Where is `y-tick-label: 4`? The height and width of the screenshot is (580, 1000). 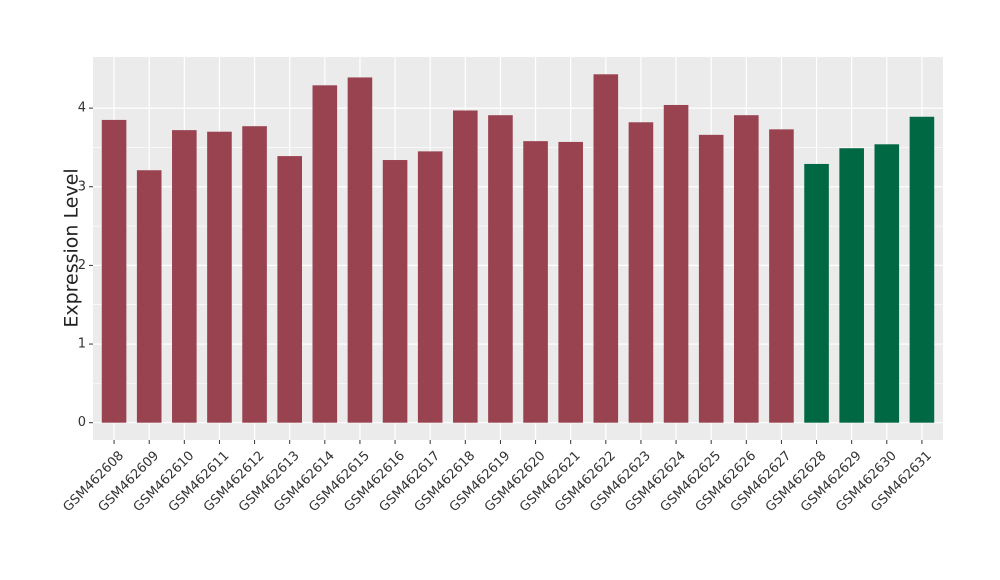 y-tick-label: 4 is located at coordinates (82, 108).